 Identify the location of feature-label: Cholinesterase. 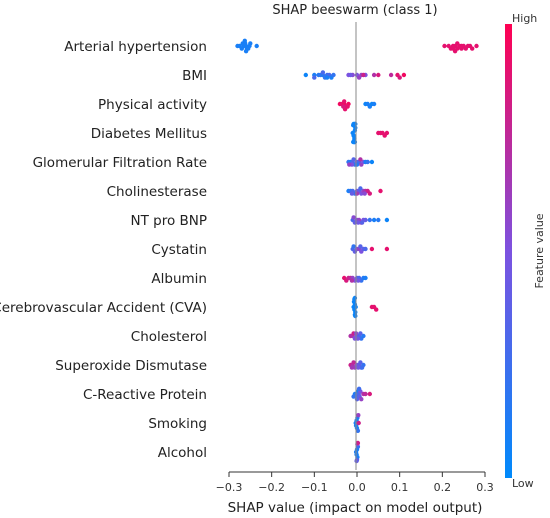
(157, 192).